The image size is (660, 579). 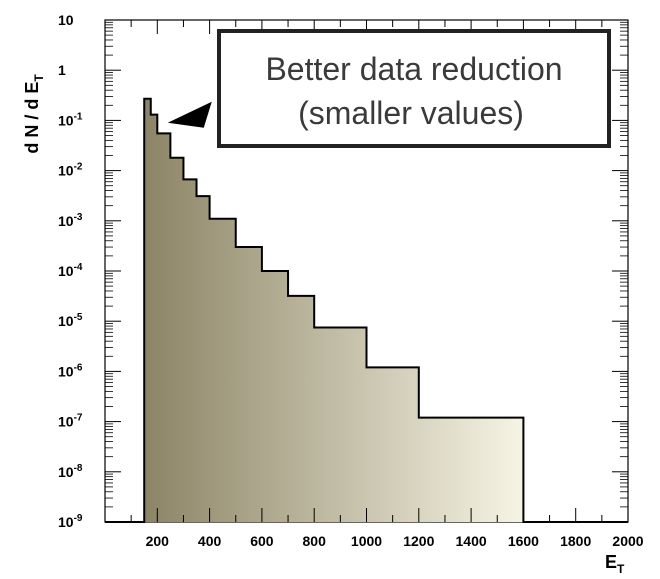 What do you see at coordinates (414, 88) in the screenshot?
I see `annotation-box: Better data reduction (smaller values)` at bounding box center [414, 88].